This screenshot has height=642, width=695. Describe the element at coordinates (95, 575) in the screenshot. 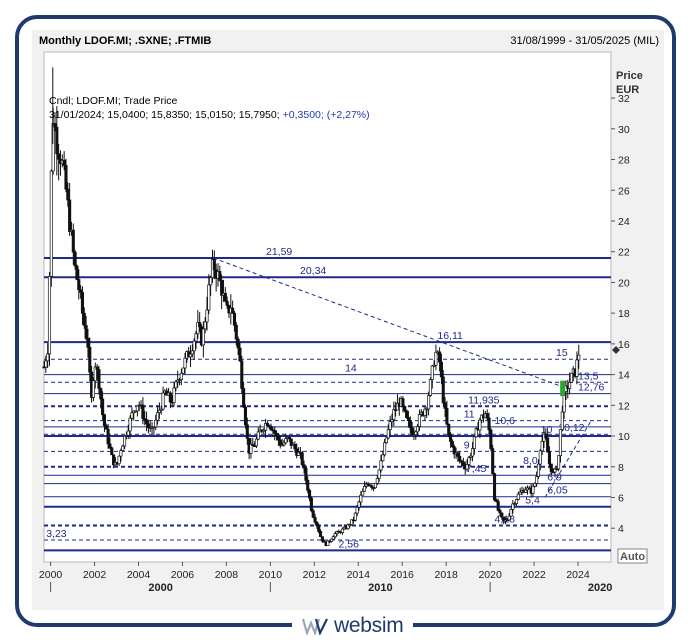

I see `x-tick-label: 2002` at that location.